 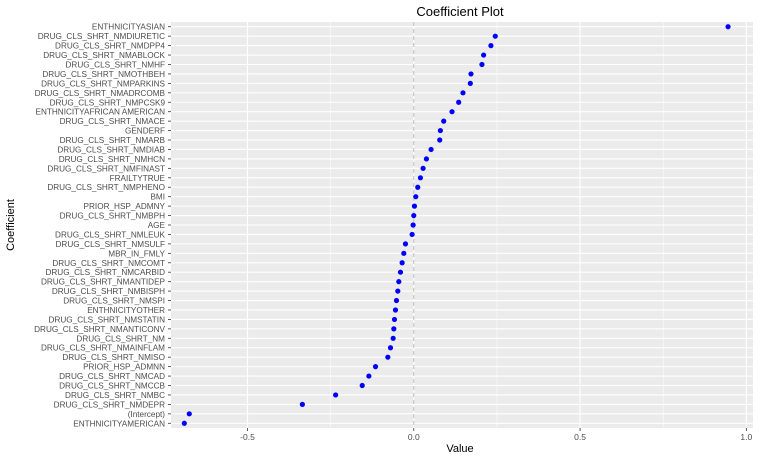 What do you see at coordinates (126, 310) in the screenshot?
I see `y-tick-label: ENTHNICITYOTHER` at bounding box center [126, 310].